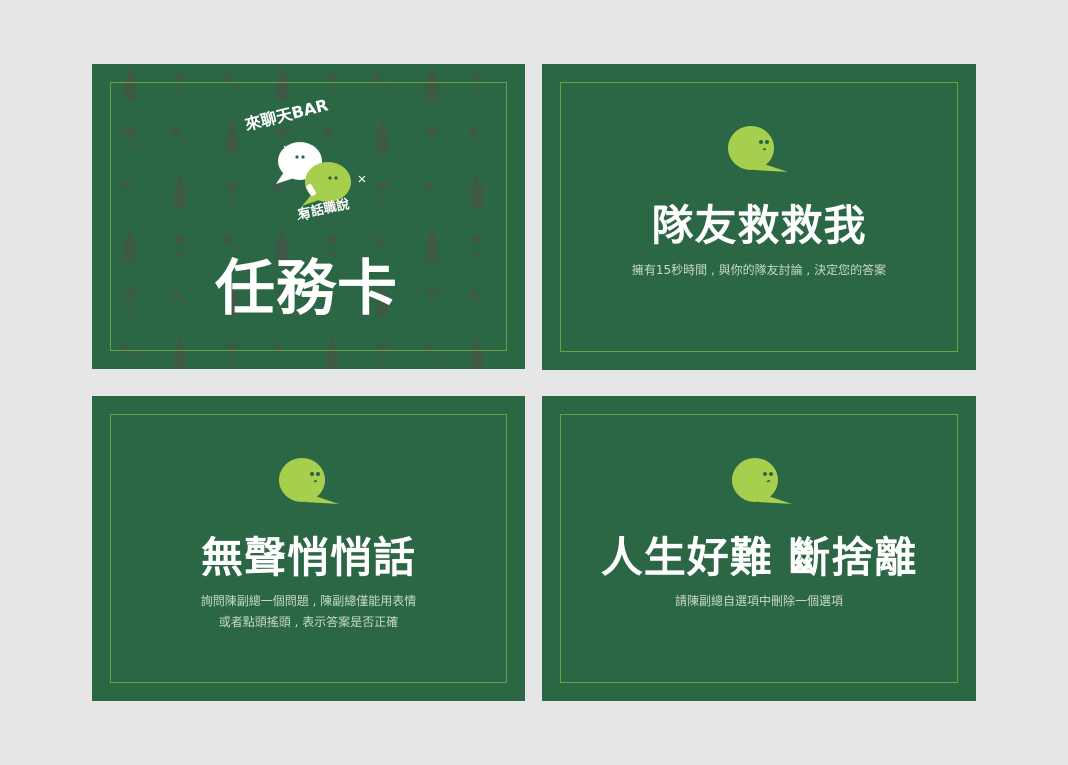 The width and height of the screenshot is (1068, 765). Describe the element at coordinates (306, 289) in the screenshot. I see `card-title: 任務卡` at that location.